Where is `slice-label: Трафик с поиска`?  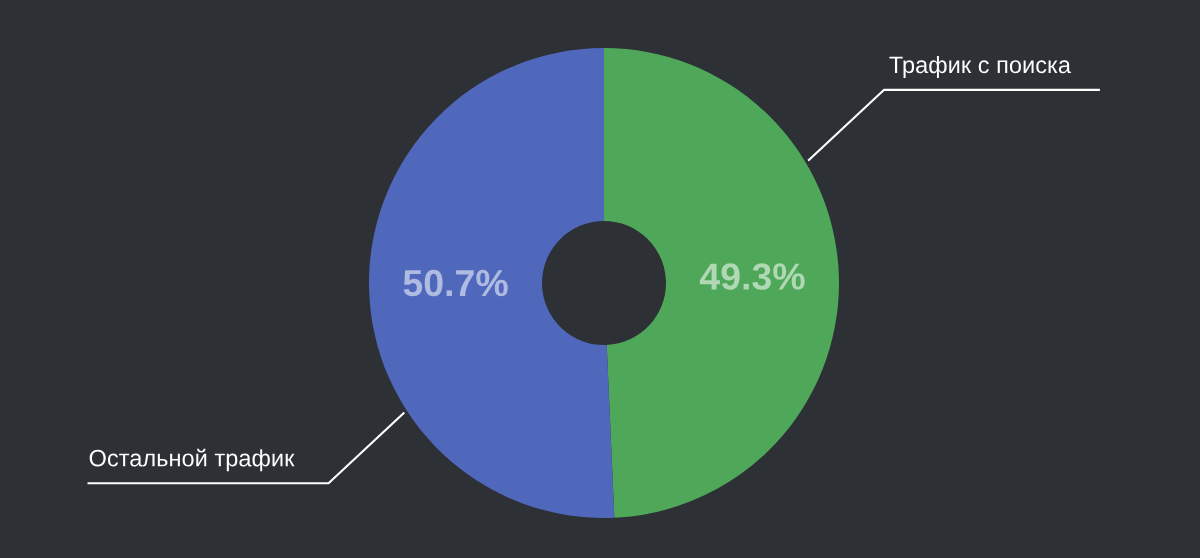
slice-label: Трафик с поиска is located at coordinates (980, 66).